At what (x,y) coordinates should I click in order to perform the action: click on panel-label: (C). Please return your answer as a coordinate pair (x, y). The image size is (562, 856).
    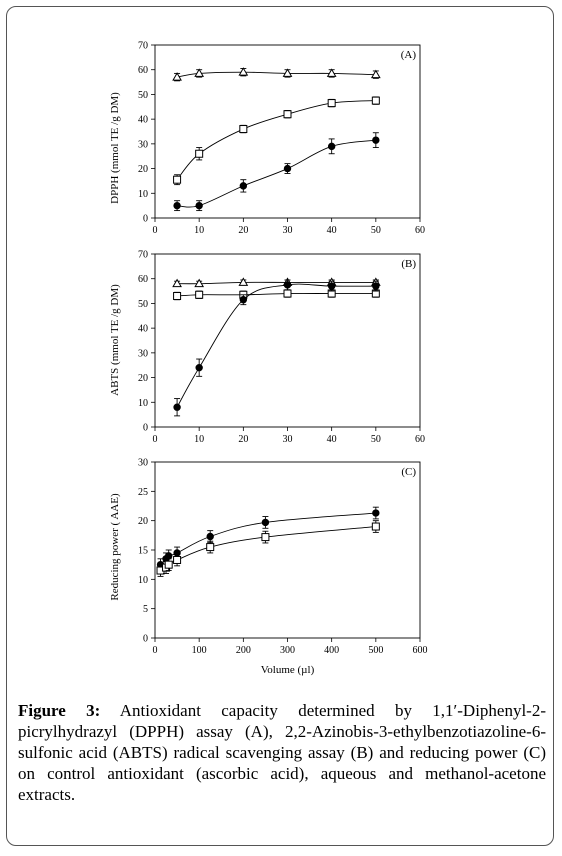
    Looking at the image, I should click on (408, 472).